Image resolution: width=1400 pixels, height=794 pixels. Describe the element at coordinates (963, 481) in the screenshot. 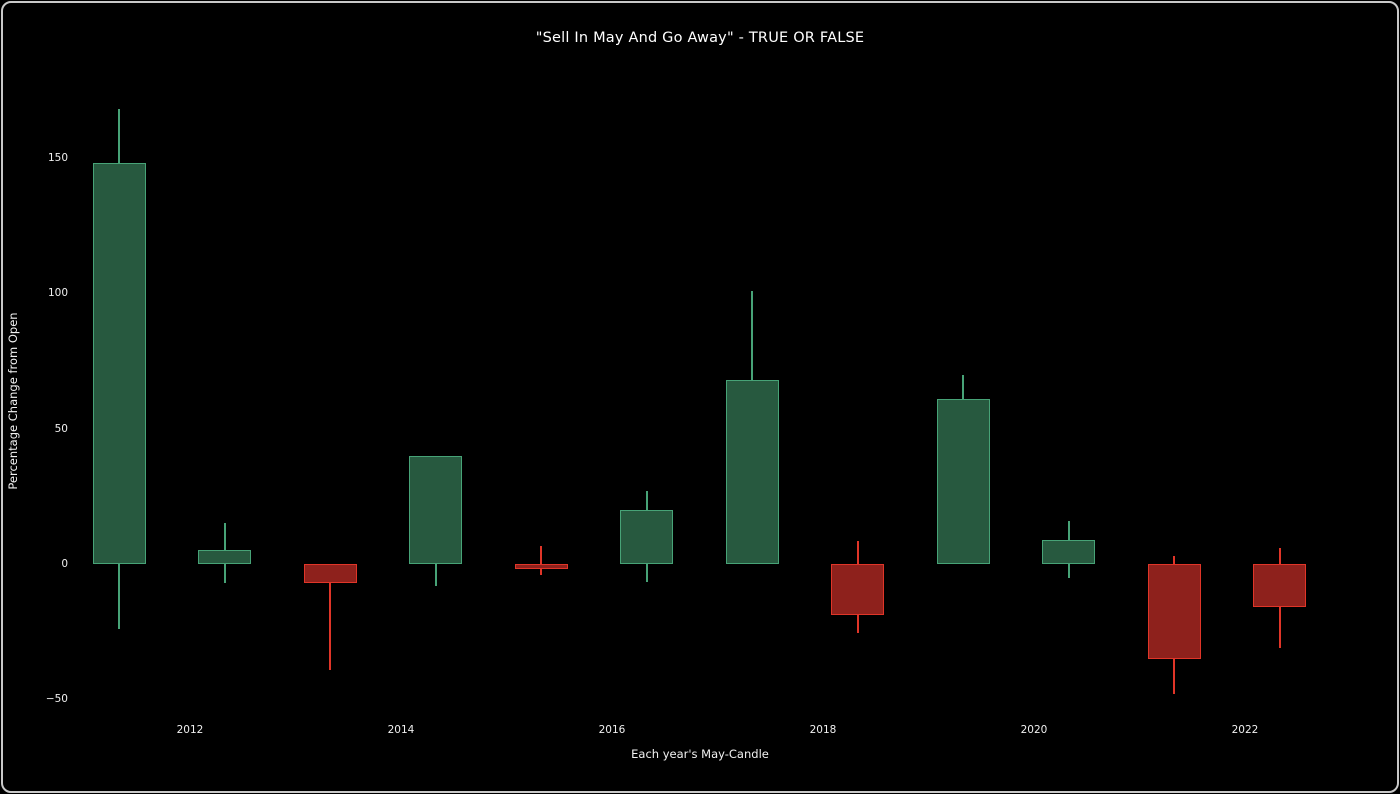

I see `candle-body-2019` at that location.